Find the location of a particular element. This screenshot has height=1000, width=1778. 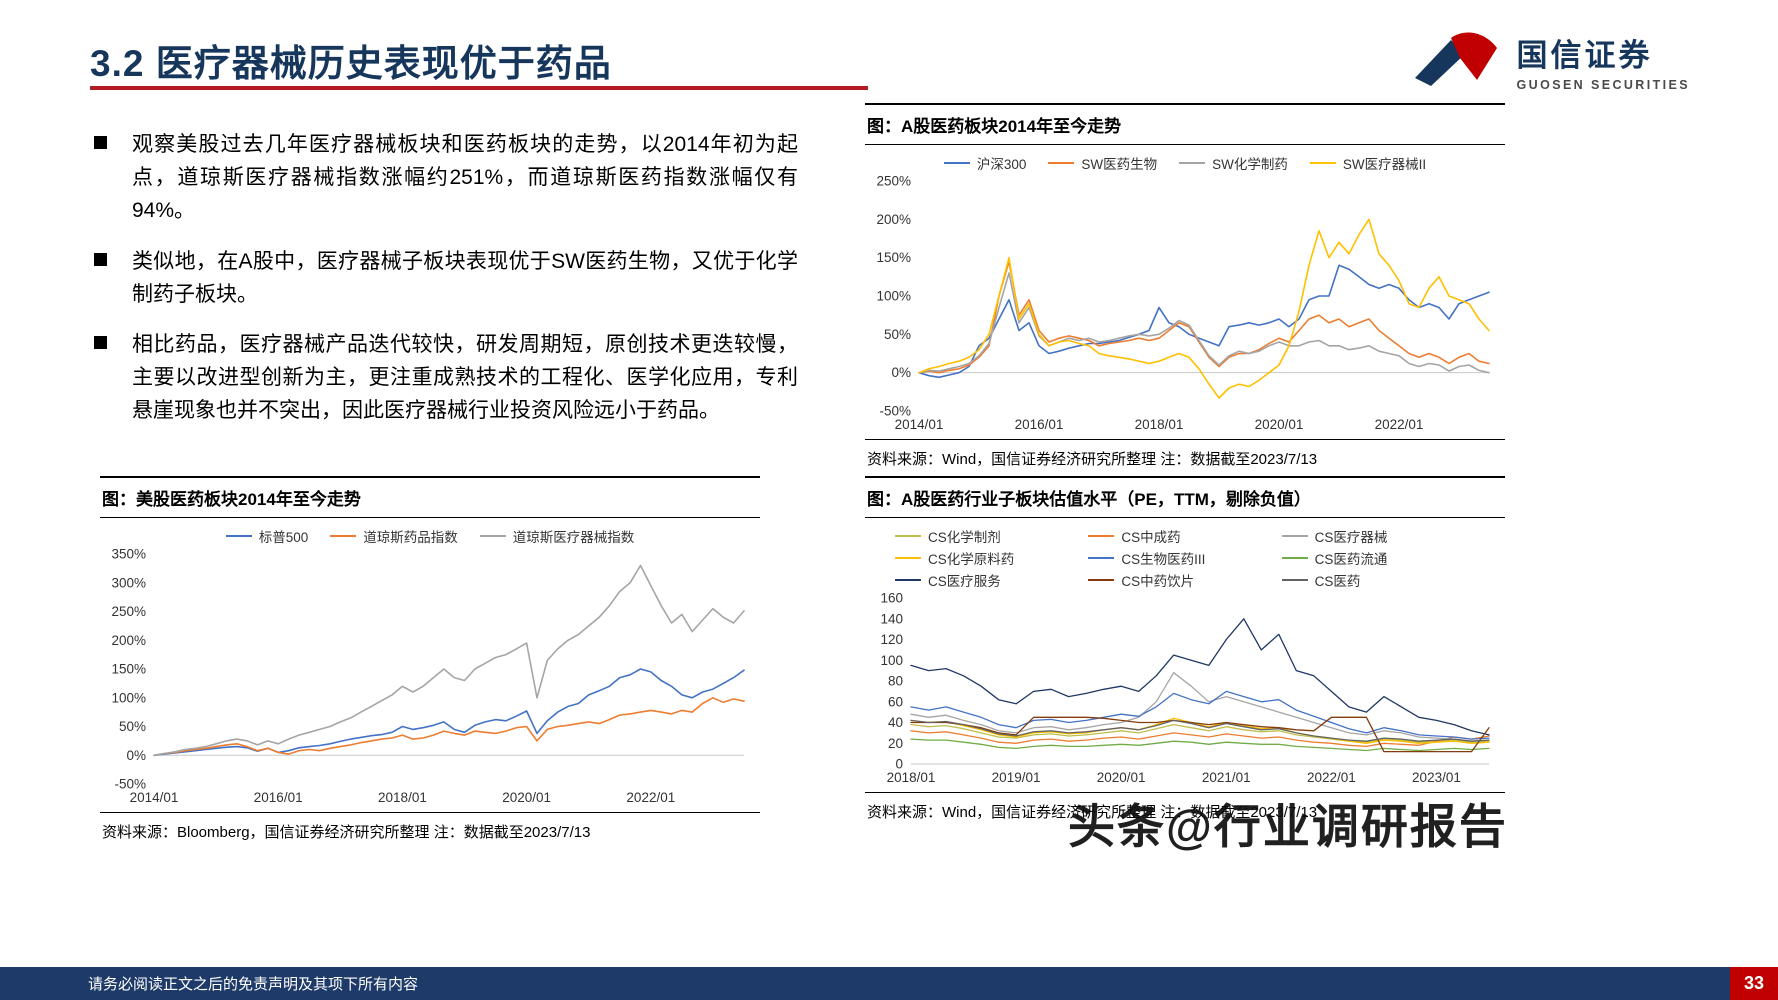

legend-item: 道琼斯医疗器械指数 is located at coordinates (557, 536).